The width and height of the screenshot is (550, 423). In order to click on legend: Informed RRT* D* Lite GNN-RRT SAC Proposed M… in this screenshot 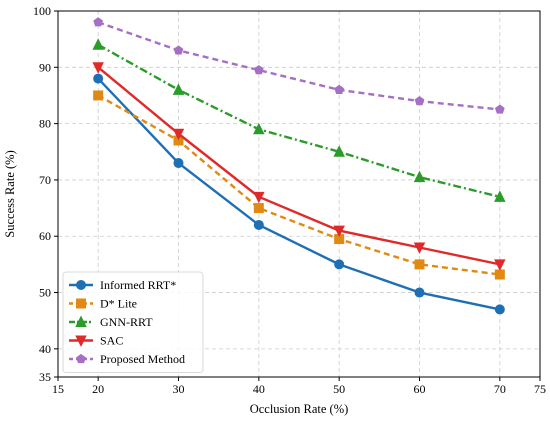, I will do `click(133, 322)`.